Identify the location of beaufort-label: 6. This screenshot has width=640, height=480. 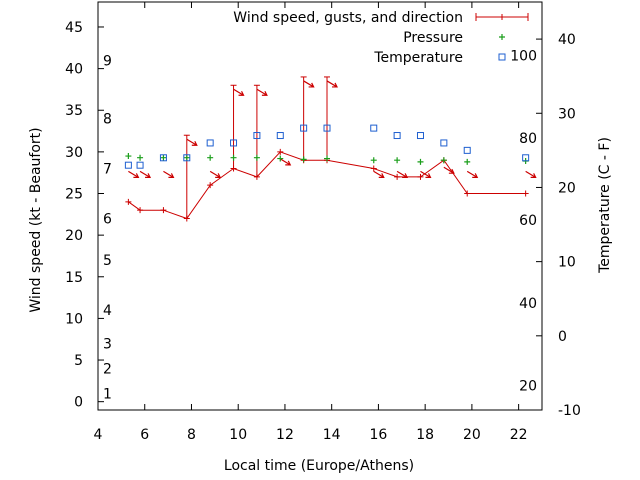
(107, 219).